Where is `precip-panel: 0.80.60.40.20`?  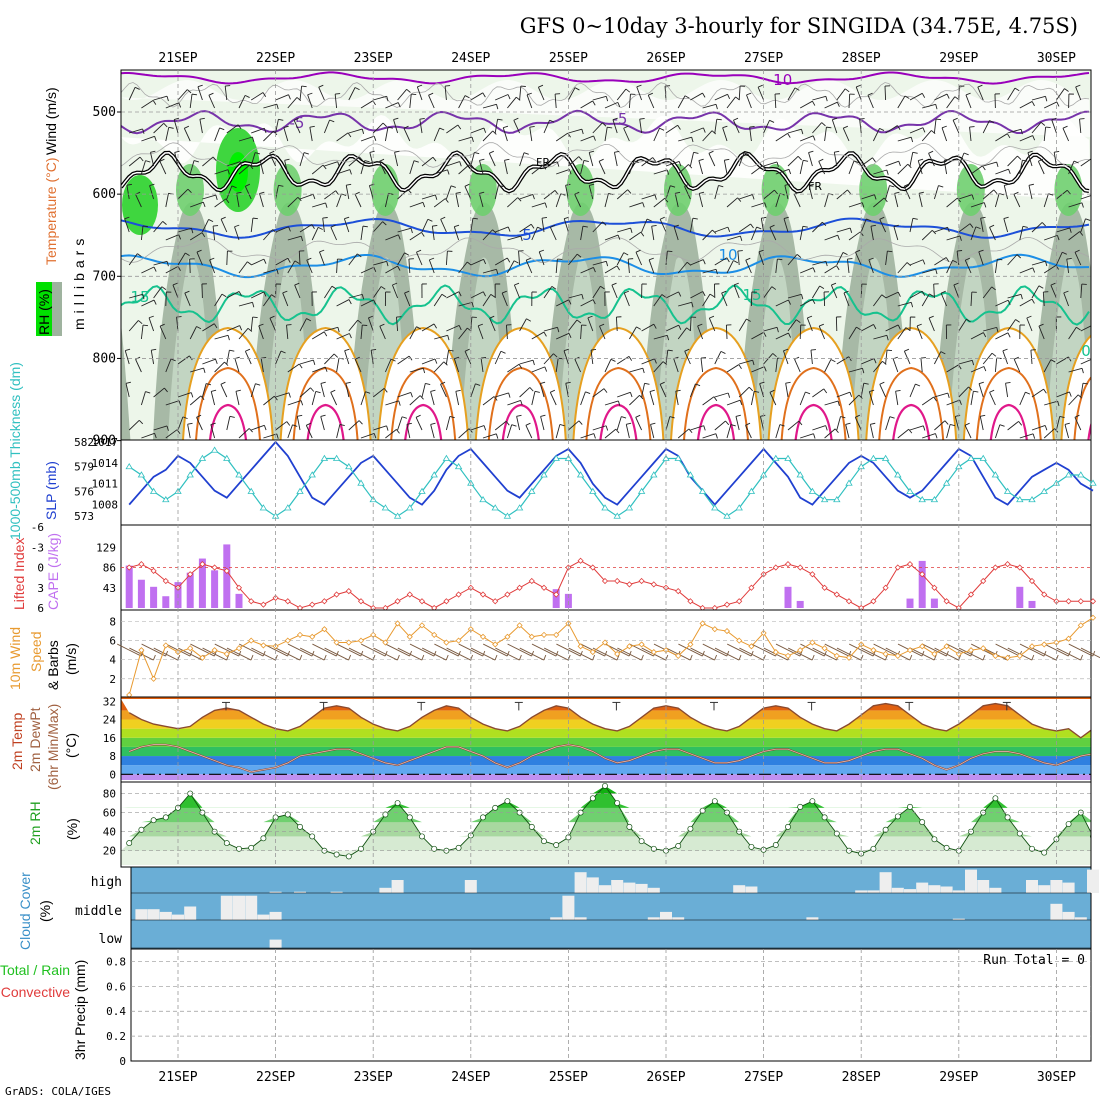 precip-panel: 0.80.60.40.20 is located at coordinates (599, 1008).